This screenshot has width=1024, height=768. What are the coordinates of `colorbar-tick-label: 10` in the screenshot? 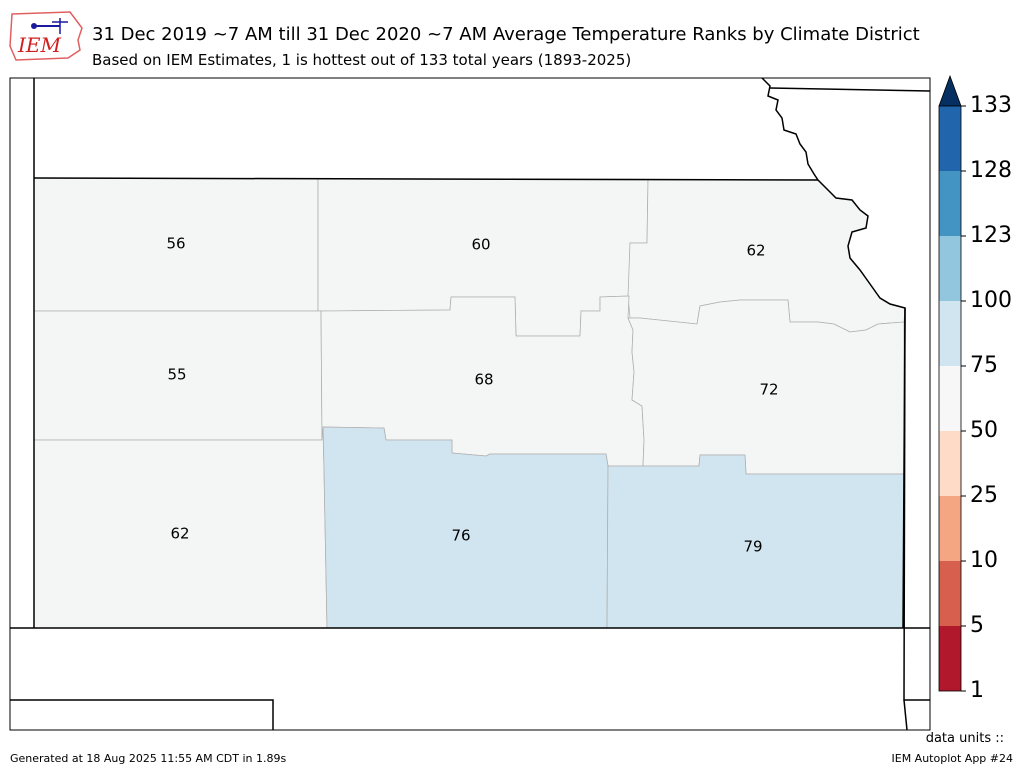 It's located at (984, 560).